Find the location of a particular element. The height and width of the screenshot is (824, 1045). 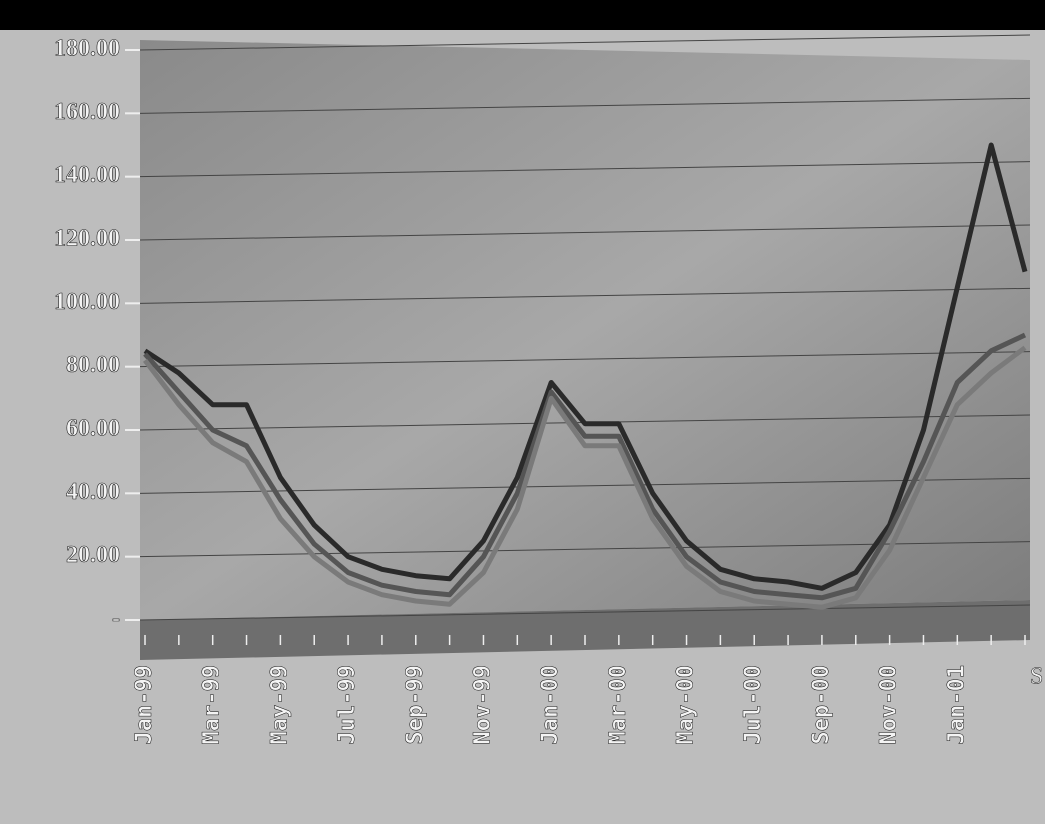

plot-floor is located at coordinates (585, 630).